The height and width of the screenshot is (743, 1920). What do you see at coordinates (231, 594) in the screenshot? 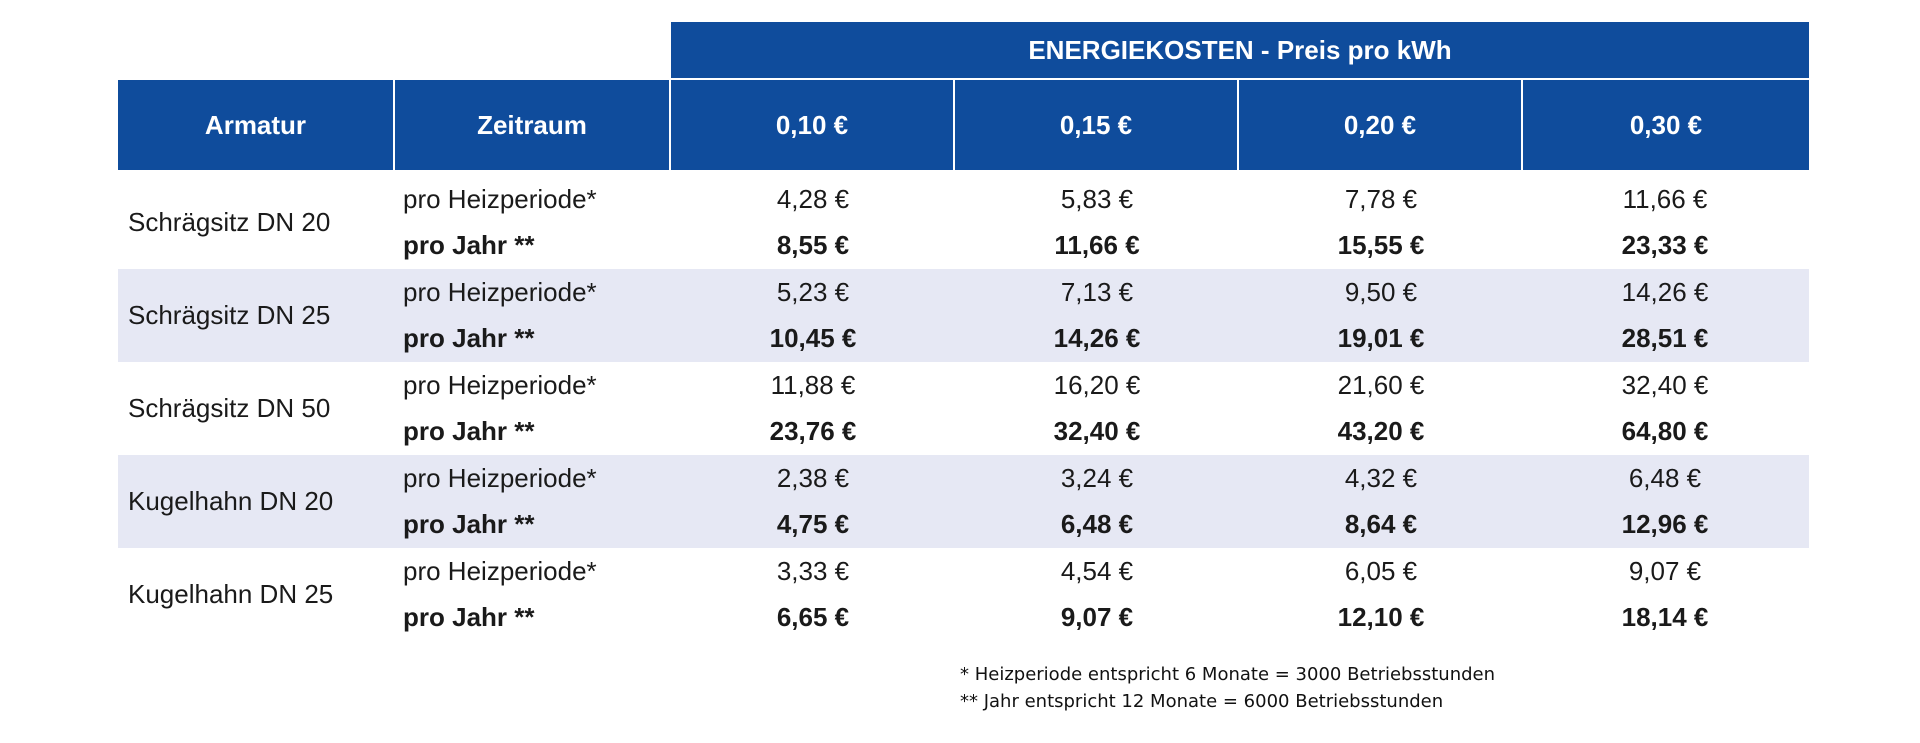
I see `armatur-label: Kugelhahn DN 25` at bounding box center [231, 594].